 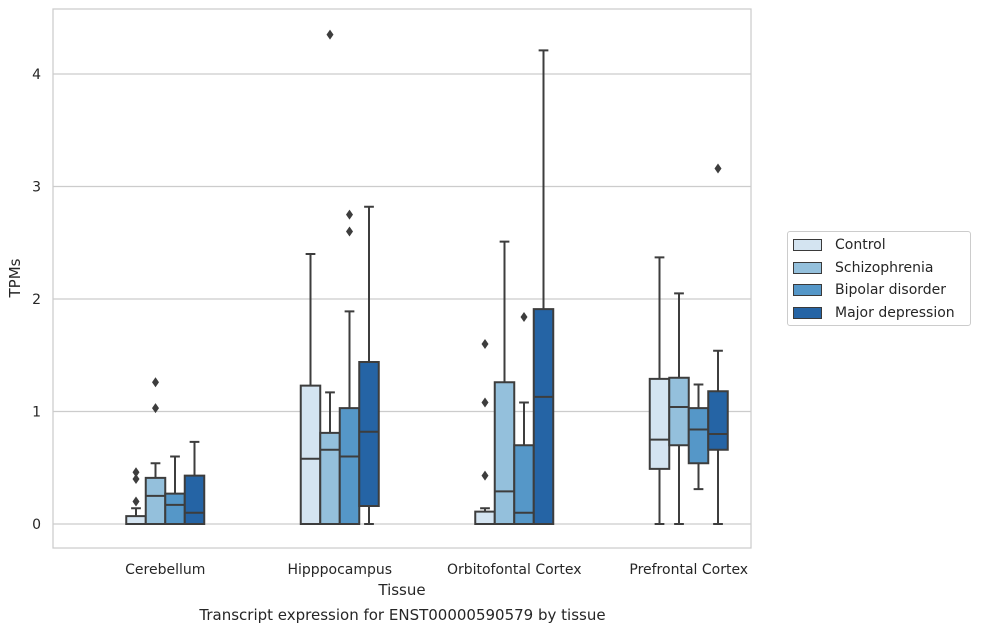 I want to click on x-axis-label: Tissue, so click(x=401, y=590).